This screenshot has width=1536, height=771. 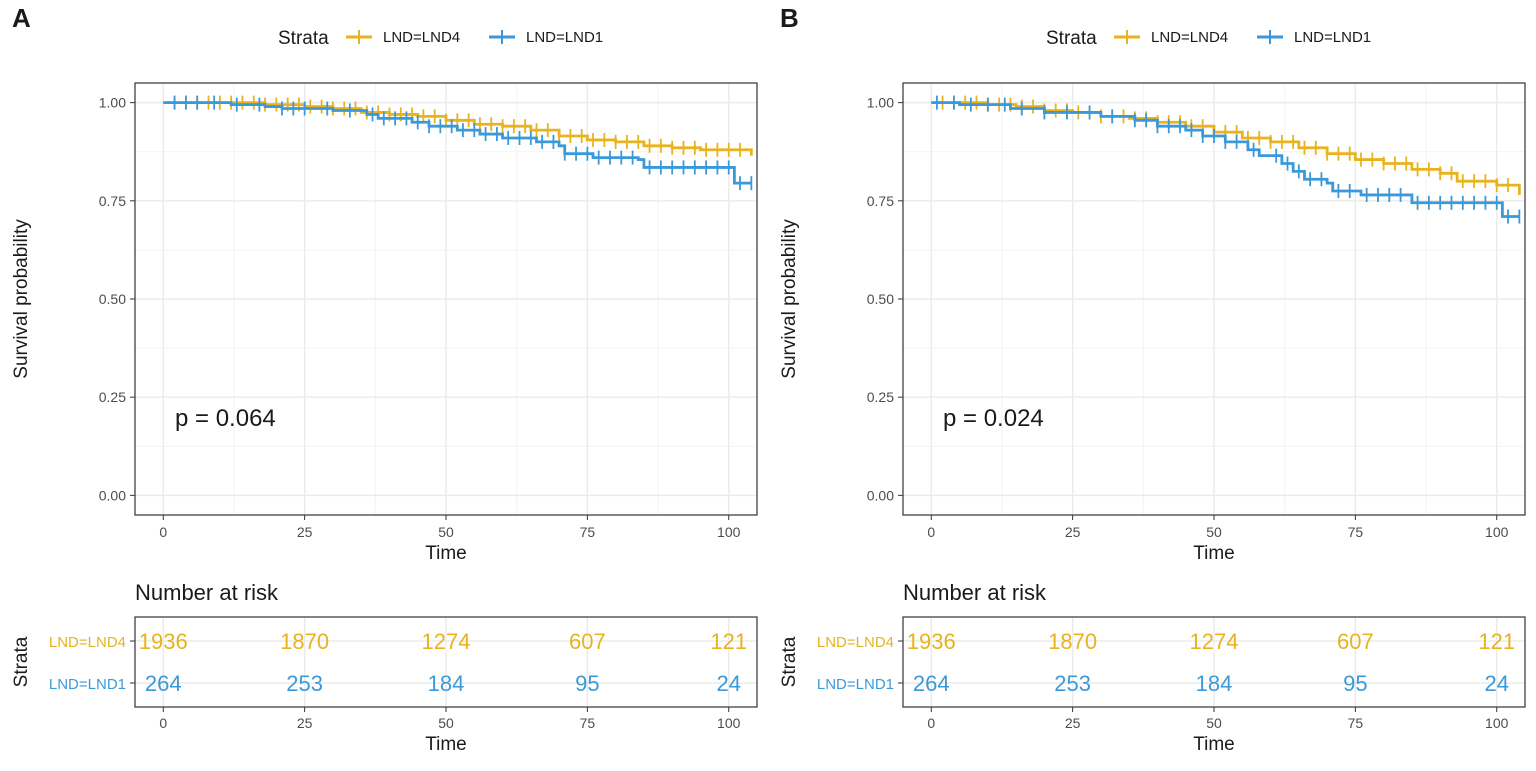 I want to click on panel-tag: B, so click(x=789, y=18).